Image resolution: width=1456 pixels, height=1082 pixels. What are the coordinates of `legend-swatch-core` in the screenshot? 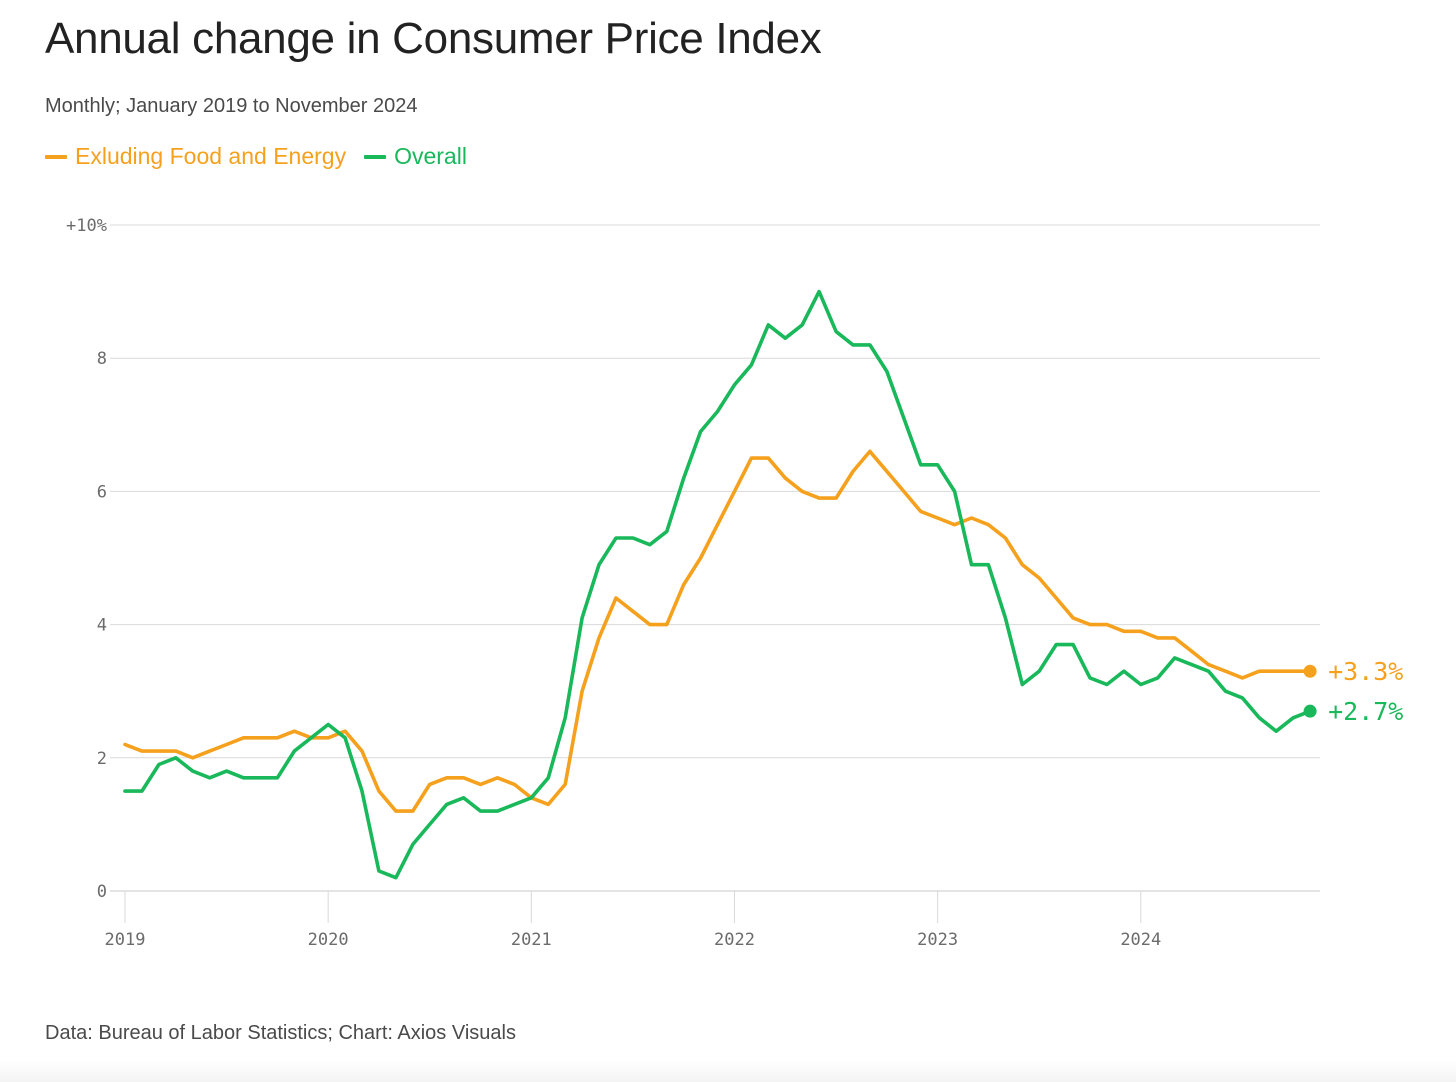 It's located at (56, 156).